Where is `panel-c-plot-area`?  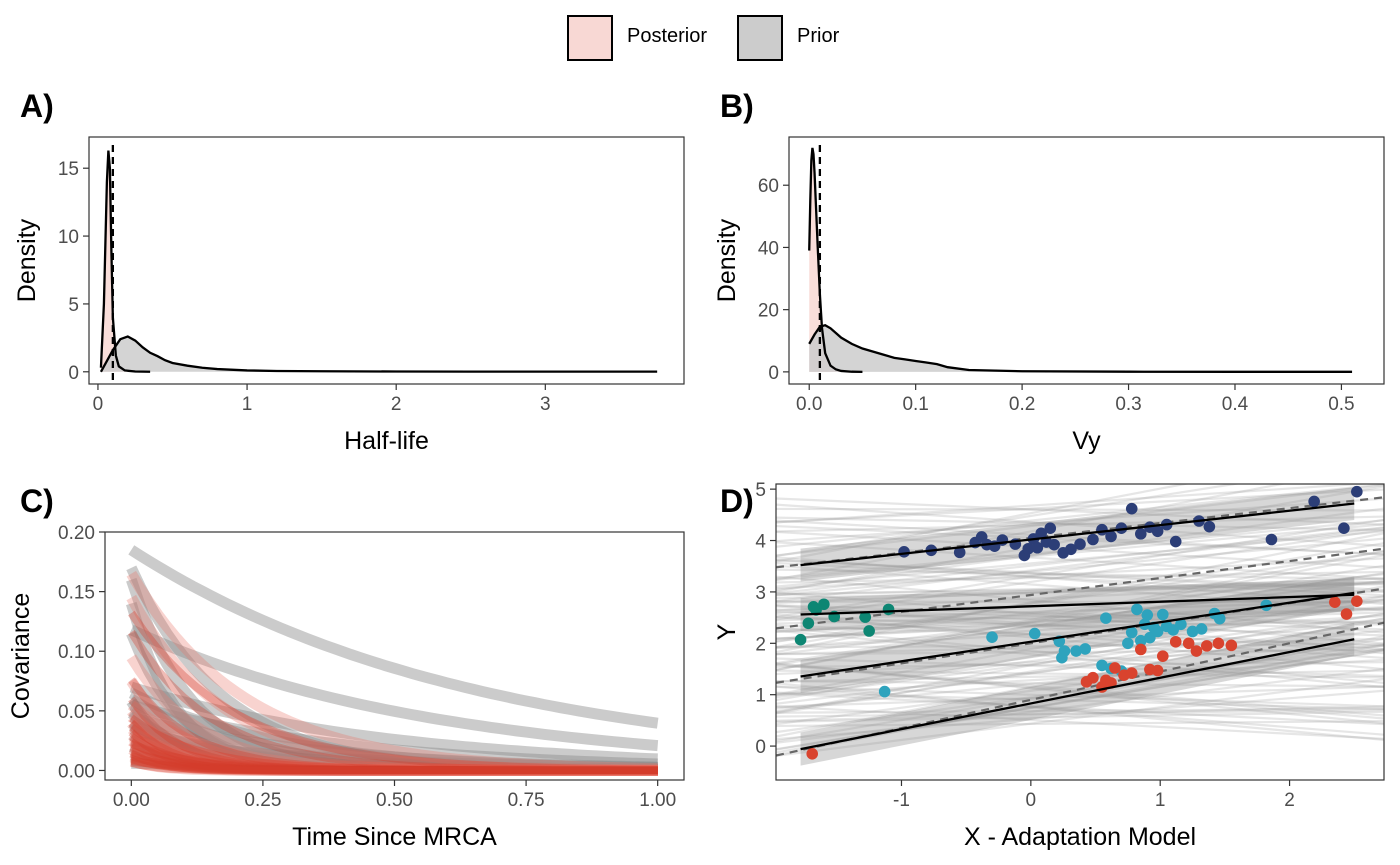 panel-c-plot-area is located at coordinates (392, 660).